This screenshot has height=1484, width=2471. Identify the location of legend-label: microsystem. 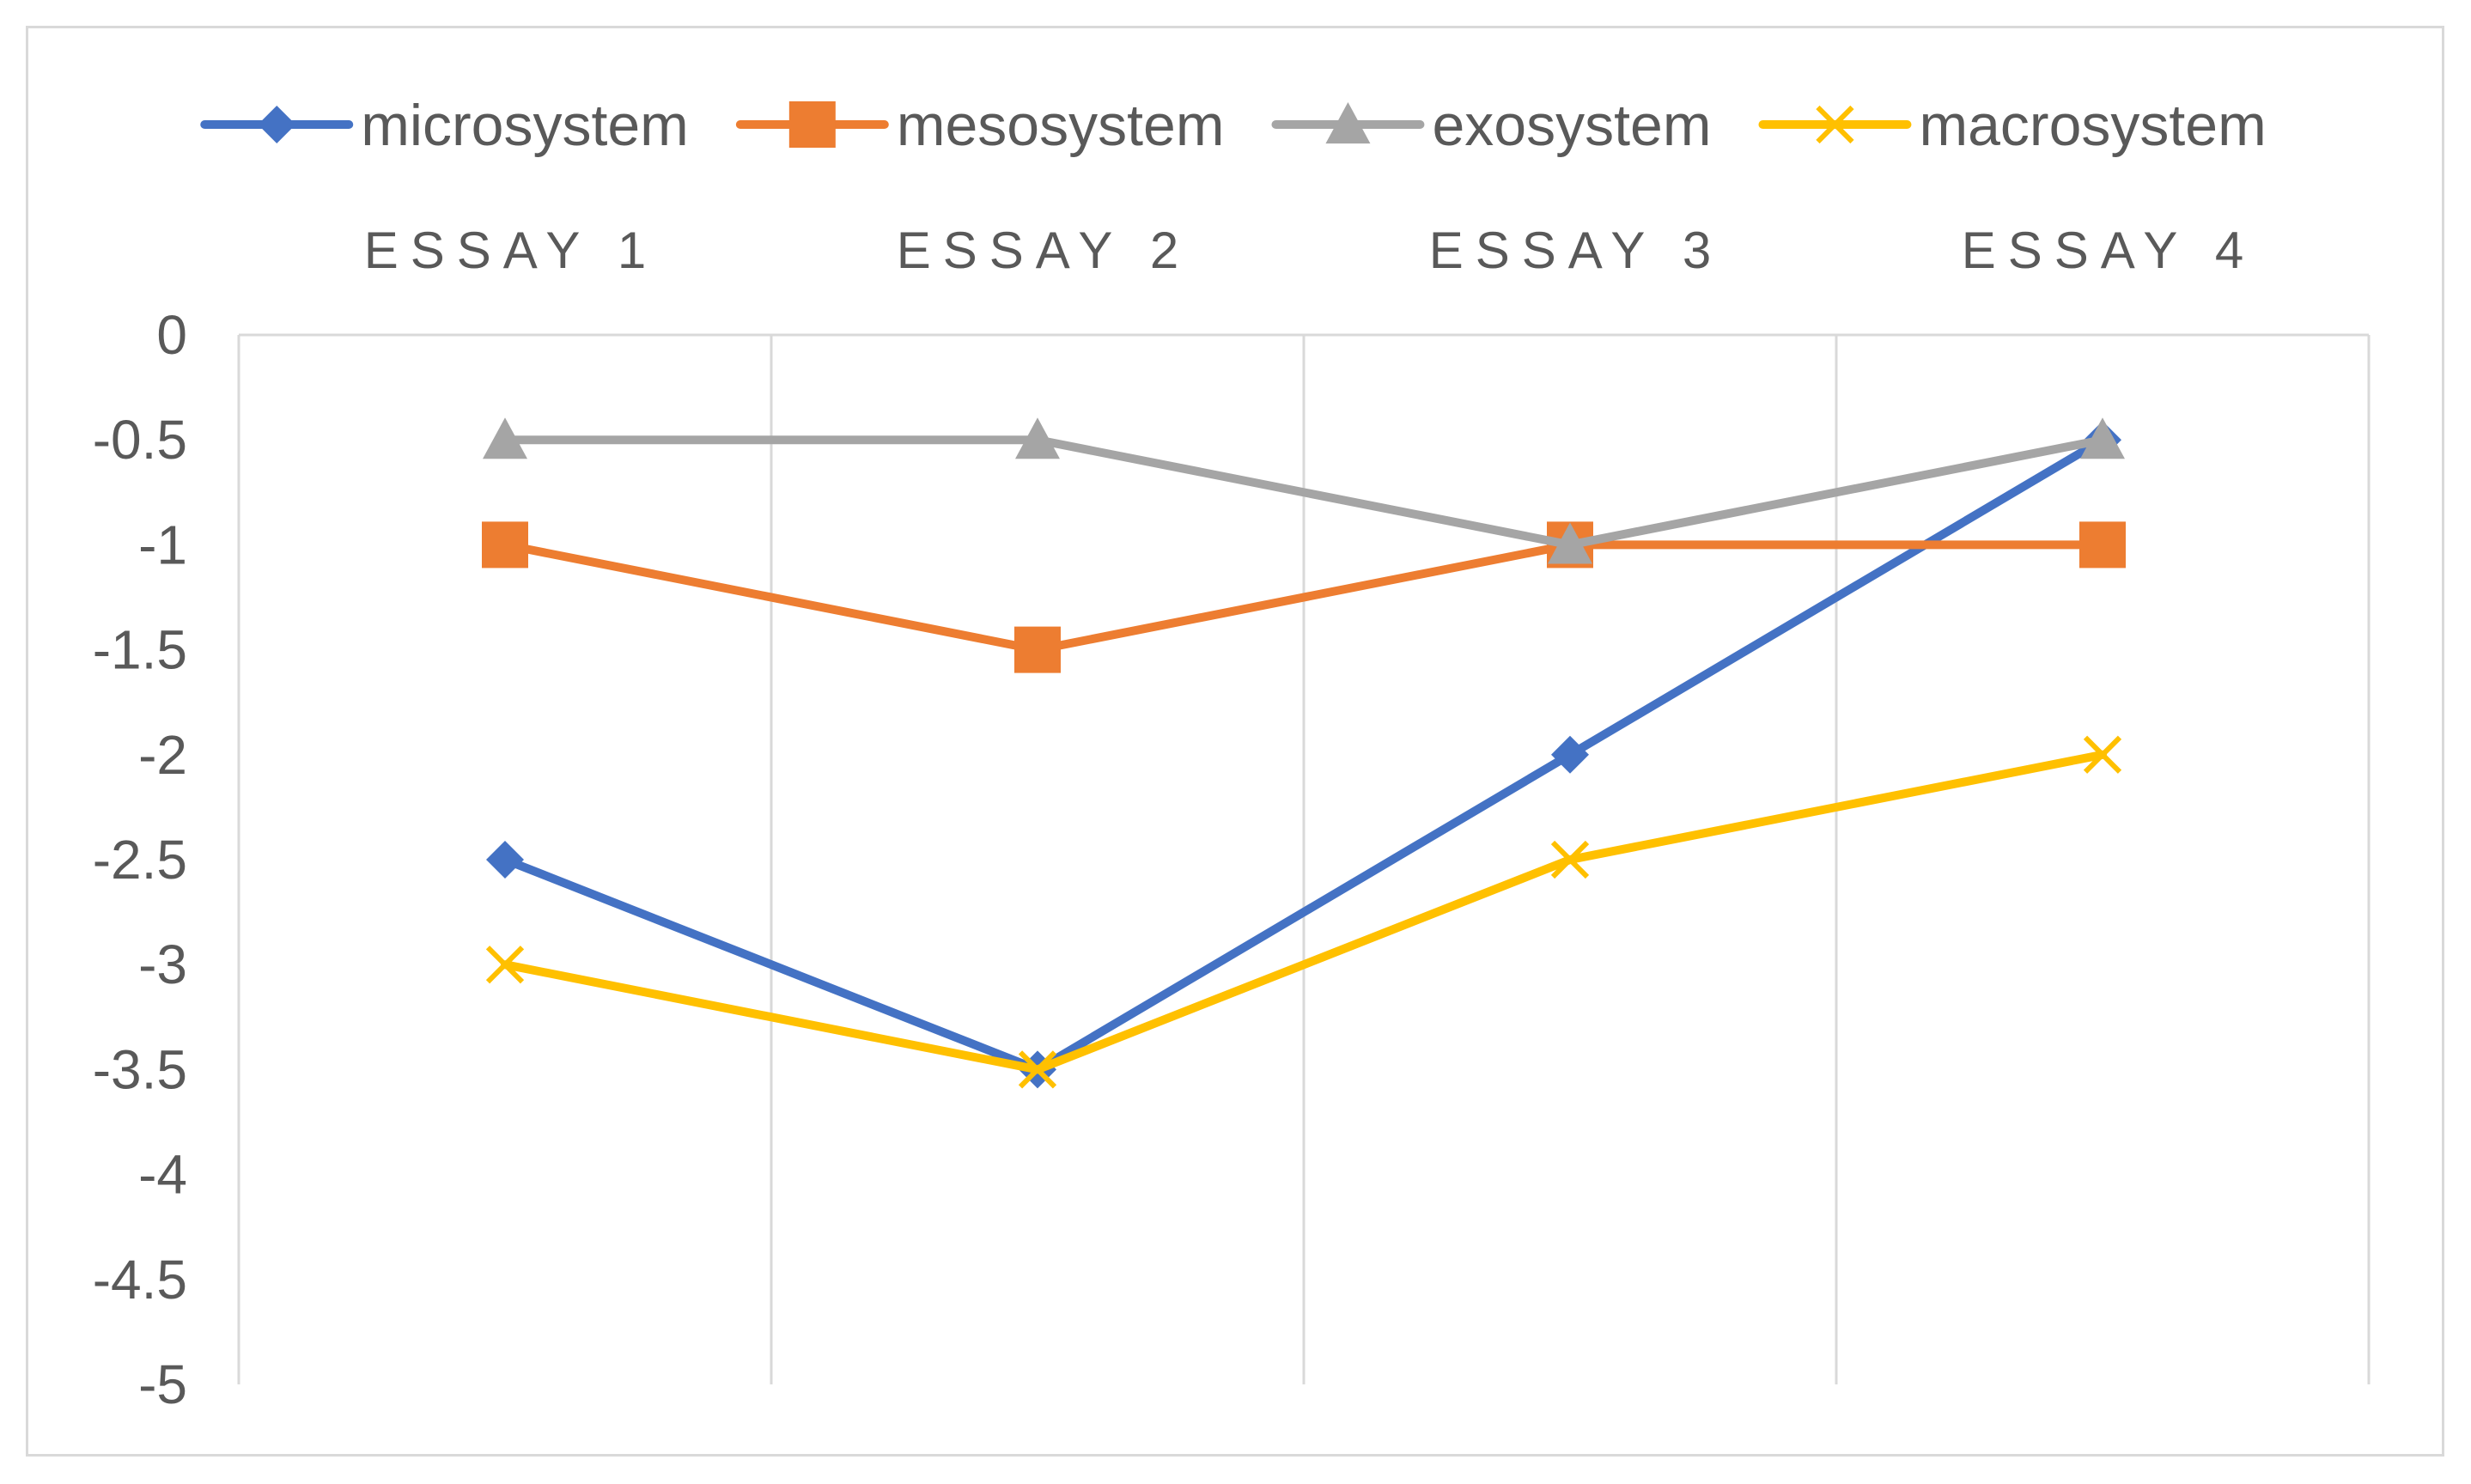
(525, 125).